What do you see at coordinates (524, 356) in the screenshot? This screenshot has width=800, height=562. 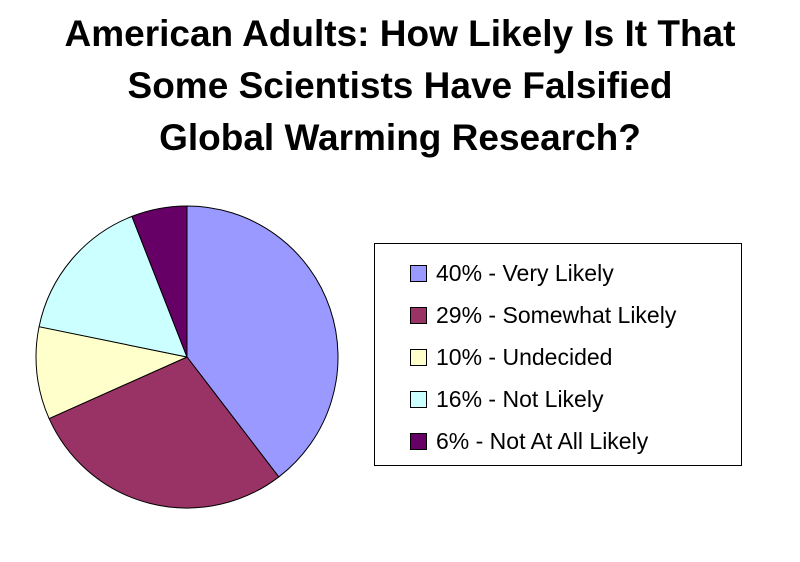 I see `legend-label-undecided: 10% - Undecided` at bounding box center [524, 356].